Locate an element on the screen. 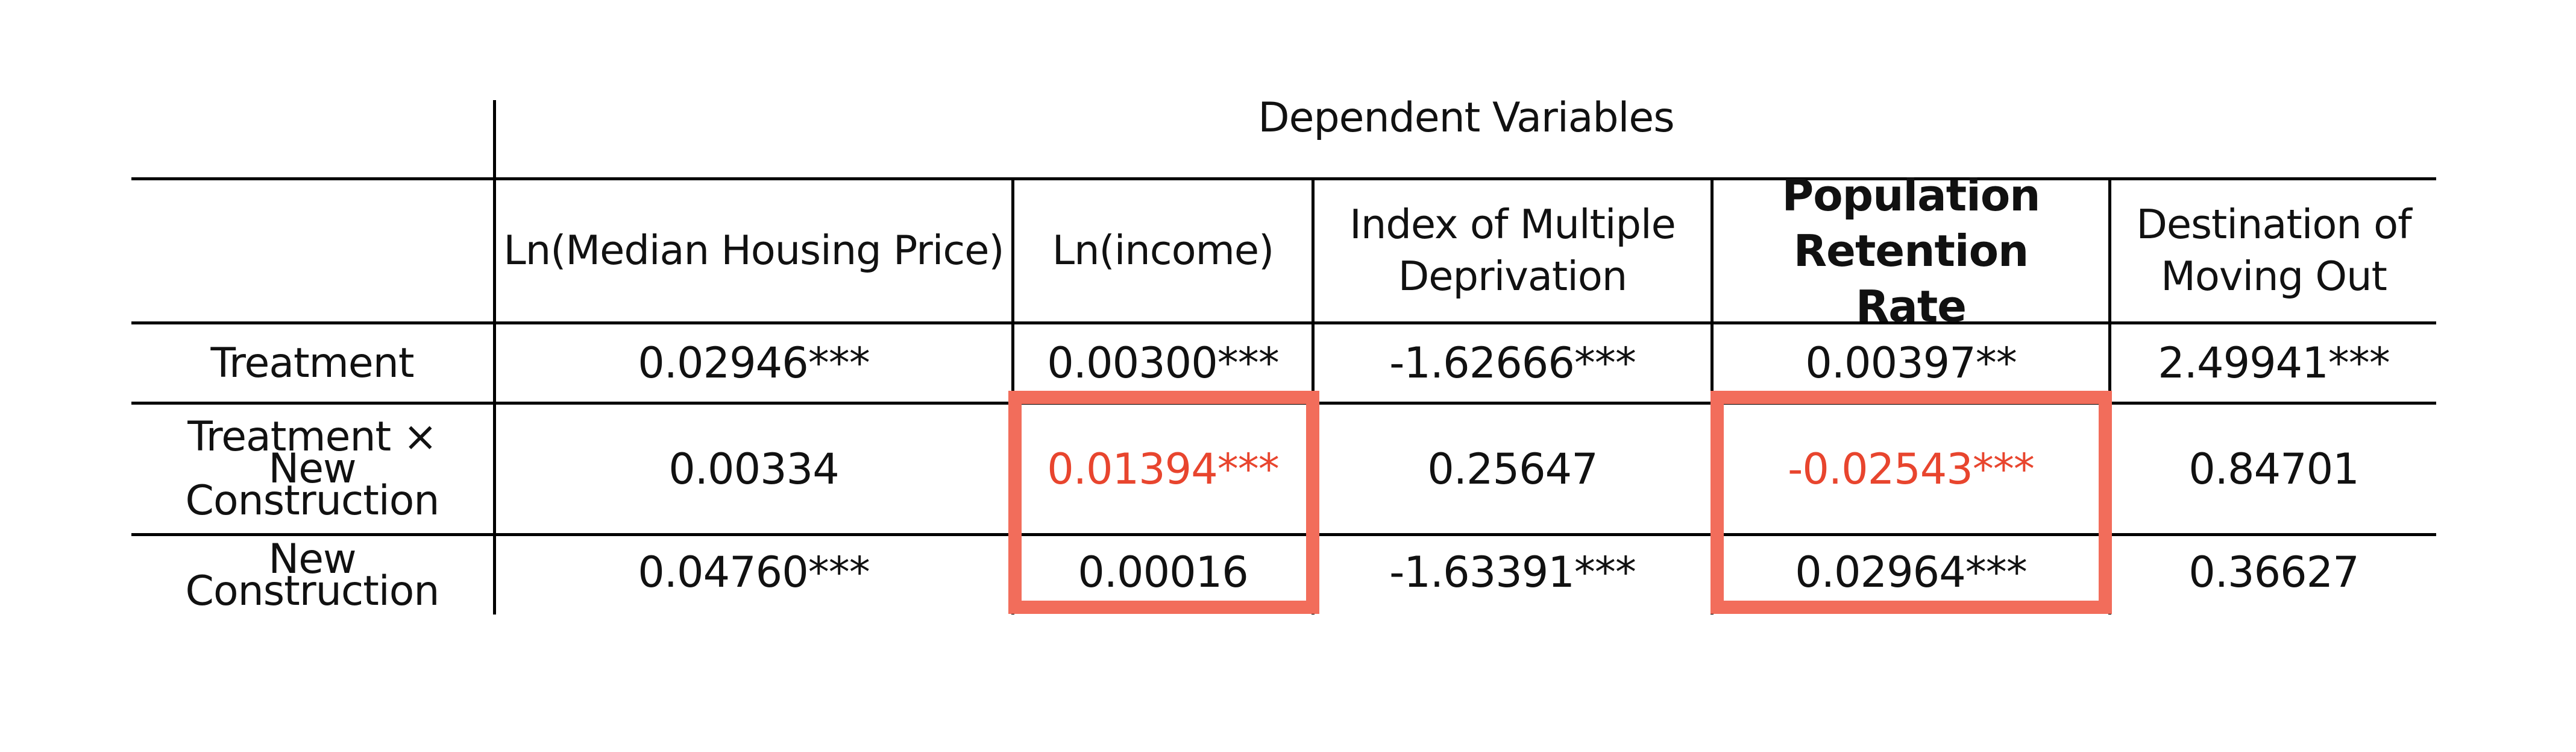  column-header-housing-price: Ln(Median Housing Price) is located at coordinates (753, 250).